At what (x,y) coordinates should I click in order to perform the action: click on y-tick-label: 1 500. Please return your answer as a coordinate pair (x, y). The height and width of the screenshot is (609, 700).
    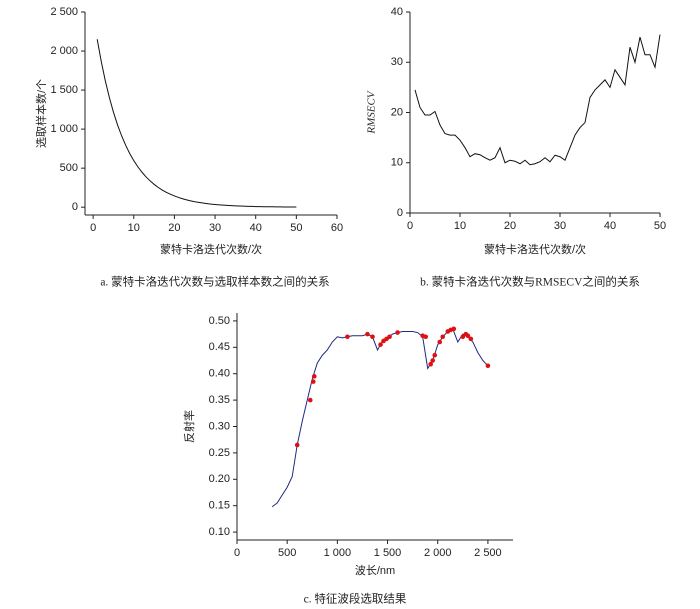
    Looking at the image, I should click on (64, 90).